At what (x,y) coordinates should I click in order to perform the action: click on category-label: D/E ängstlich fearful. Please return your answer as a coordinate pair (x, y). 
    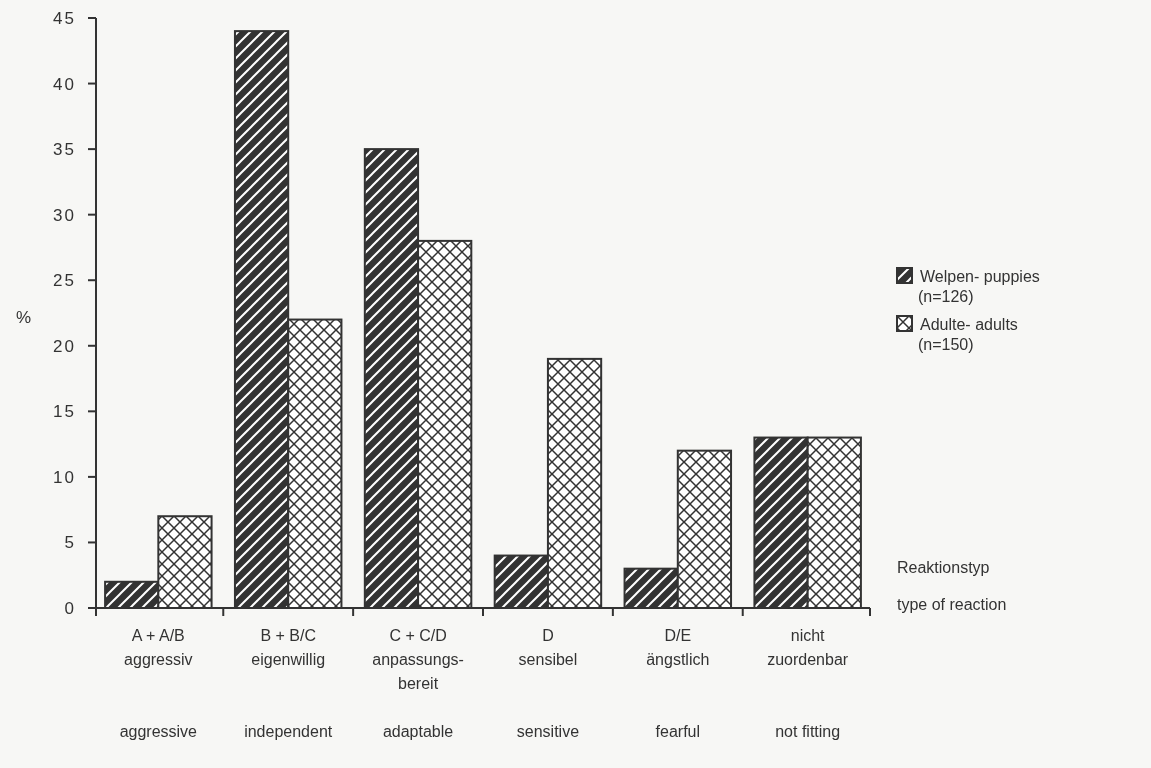
    Looking at the image, I should click on (678, 683).